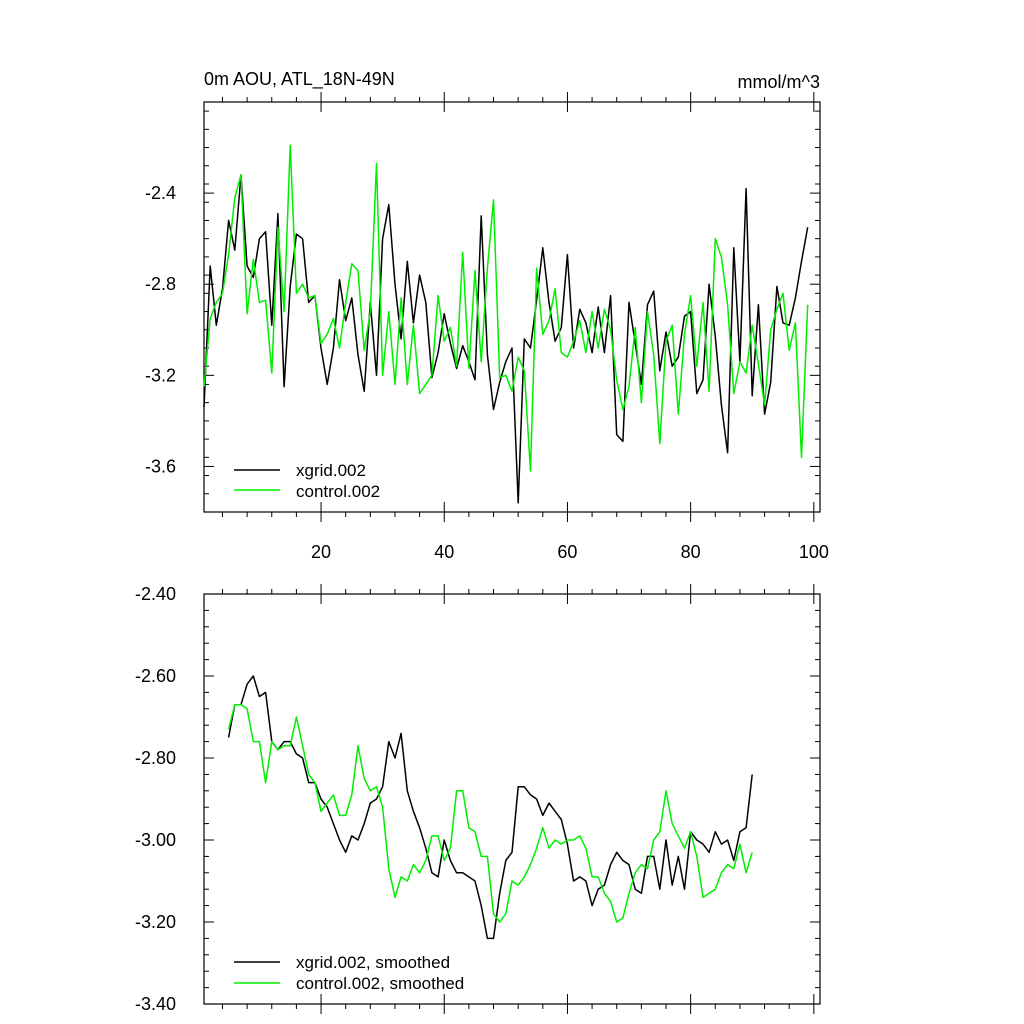 This screenshot has width=1024, height=1024. I want to click on legend-label-control-smoothed: control.002, smoothed, so click(380, 983).